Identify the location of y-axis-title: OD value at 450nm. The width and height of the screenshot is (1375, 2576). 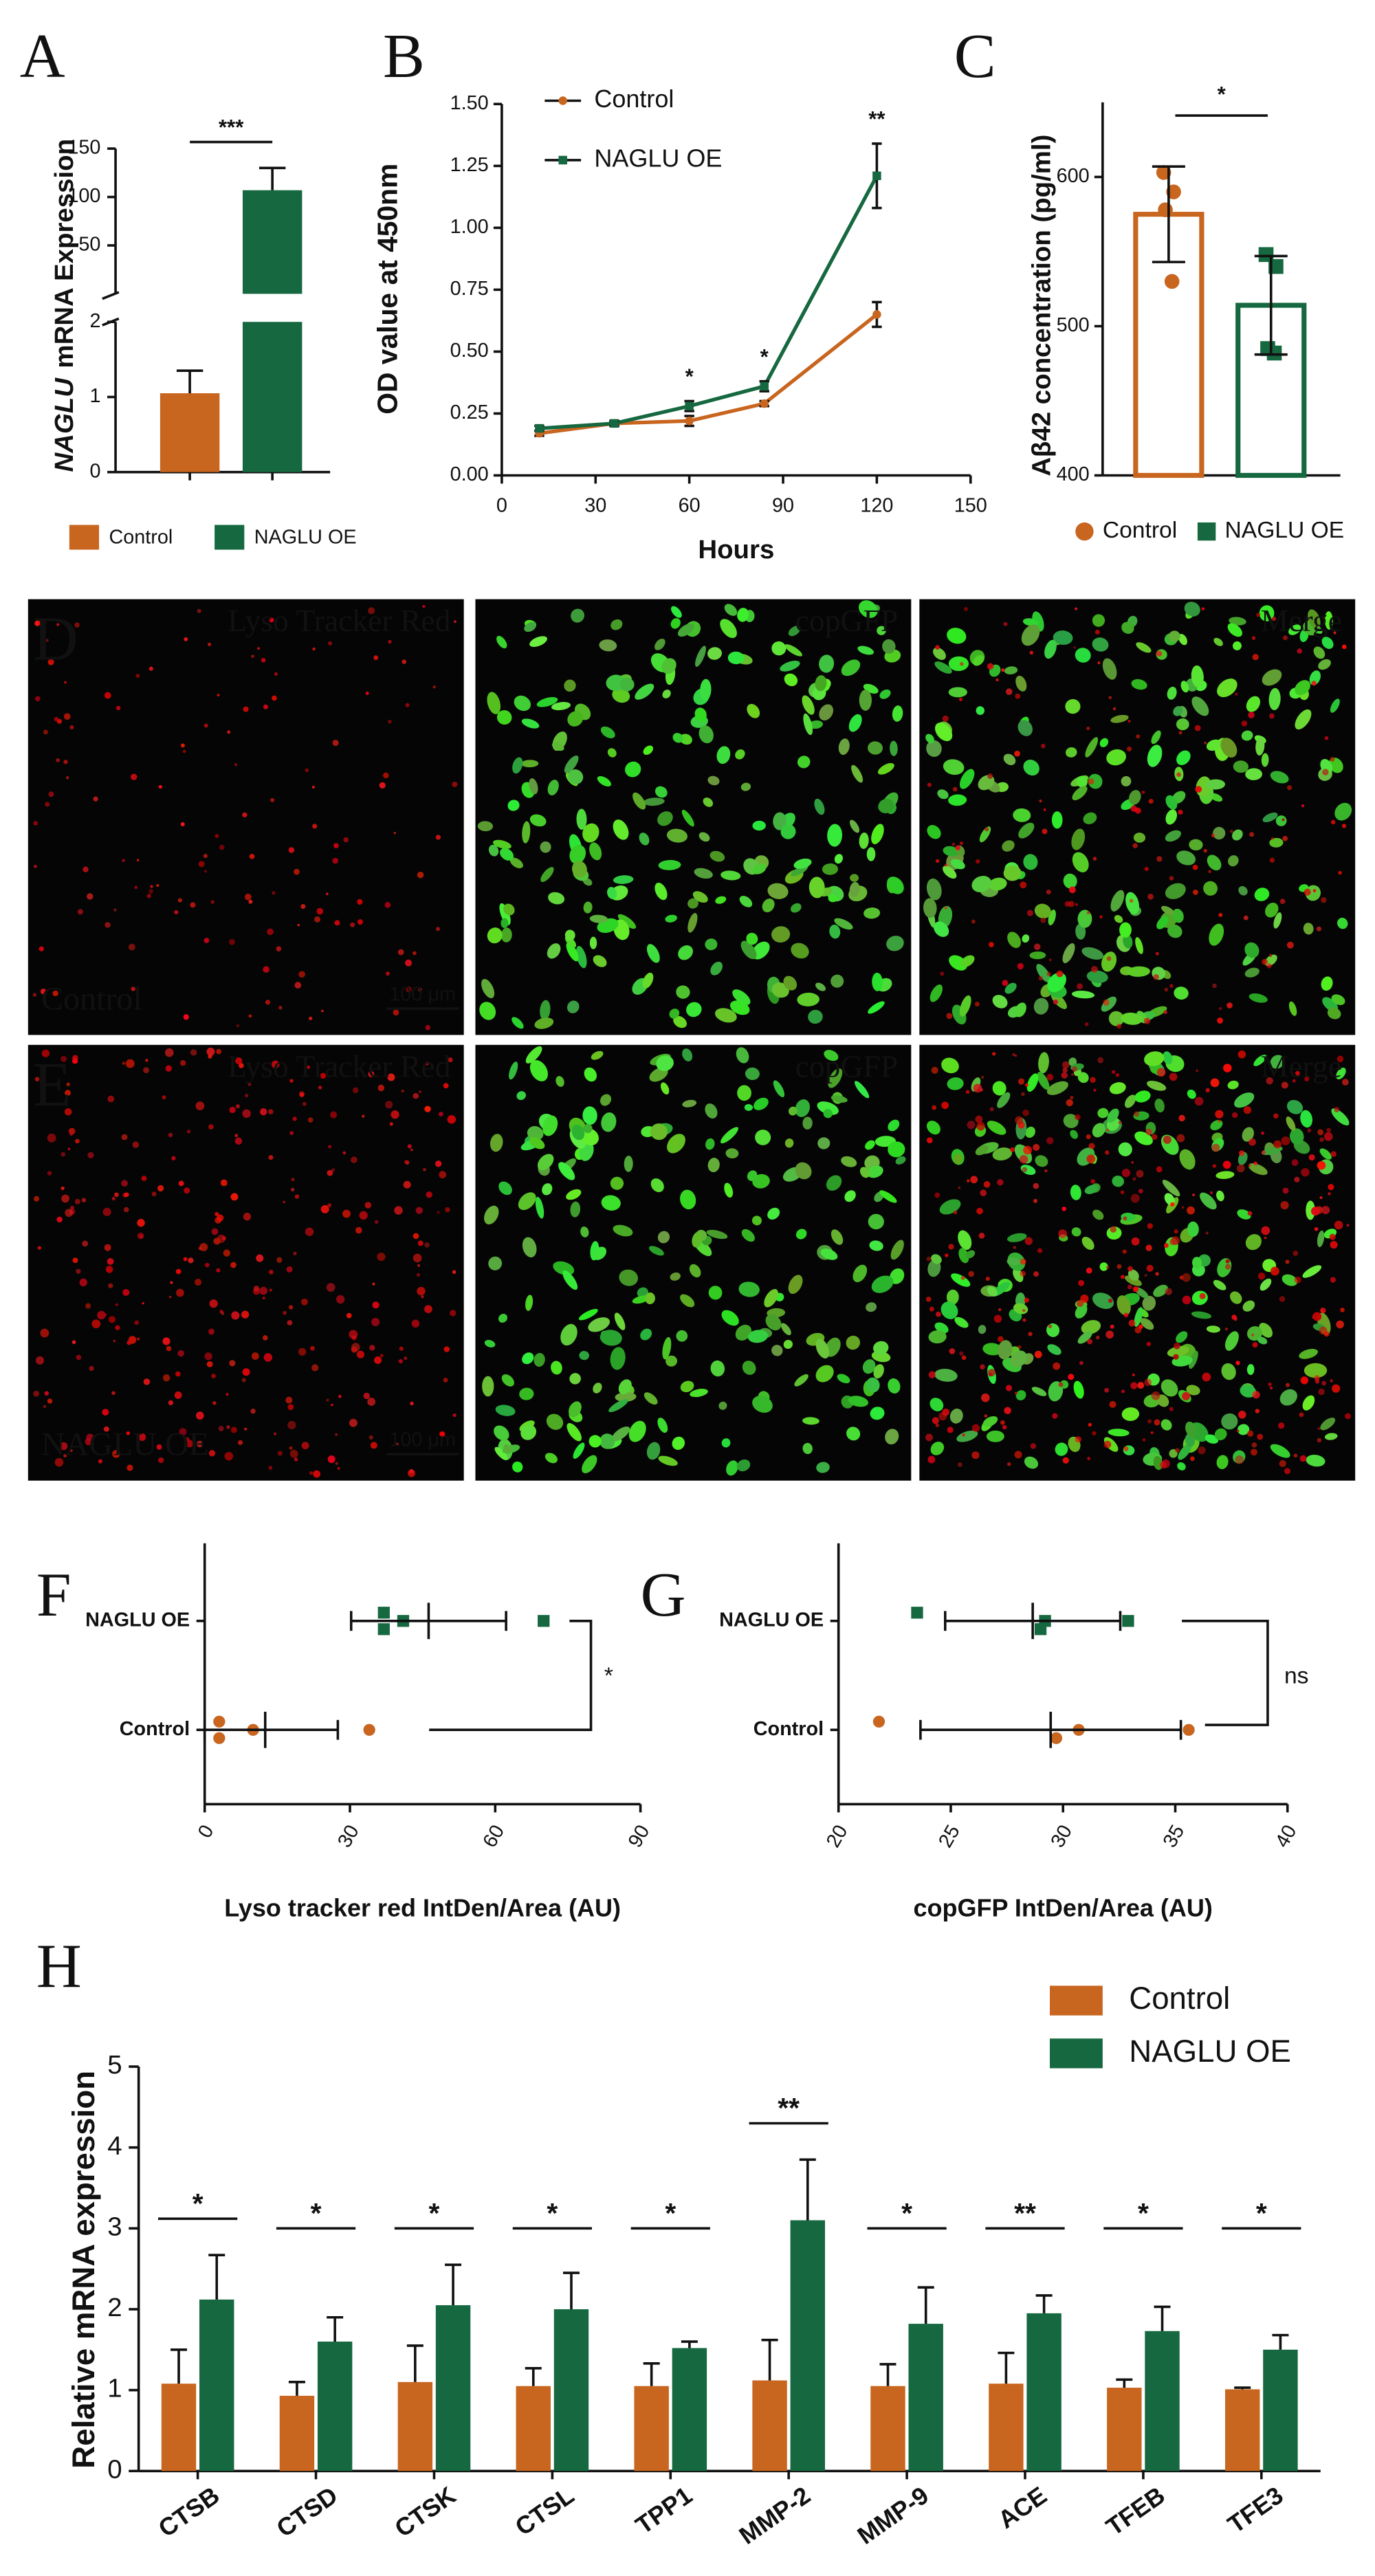
(387, 289).